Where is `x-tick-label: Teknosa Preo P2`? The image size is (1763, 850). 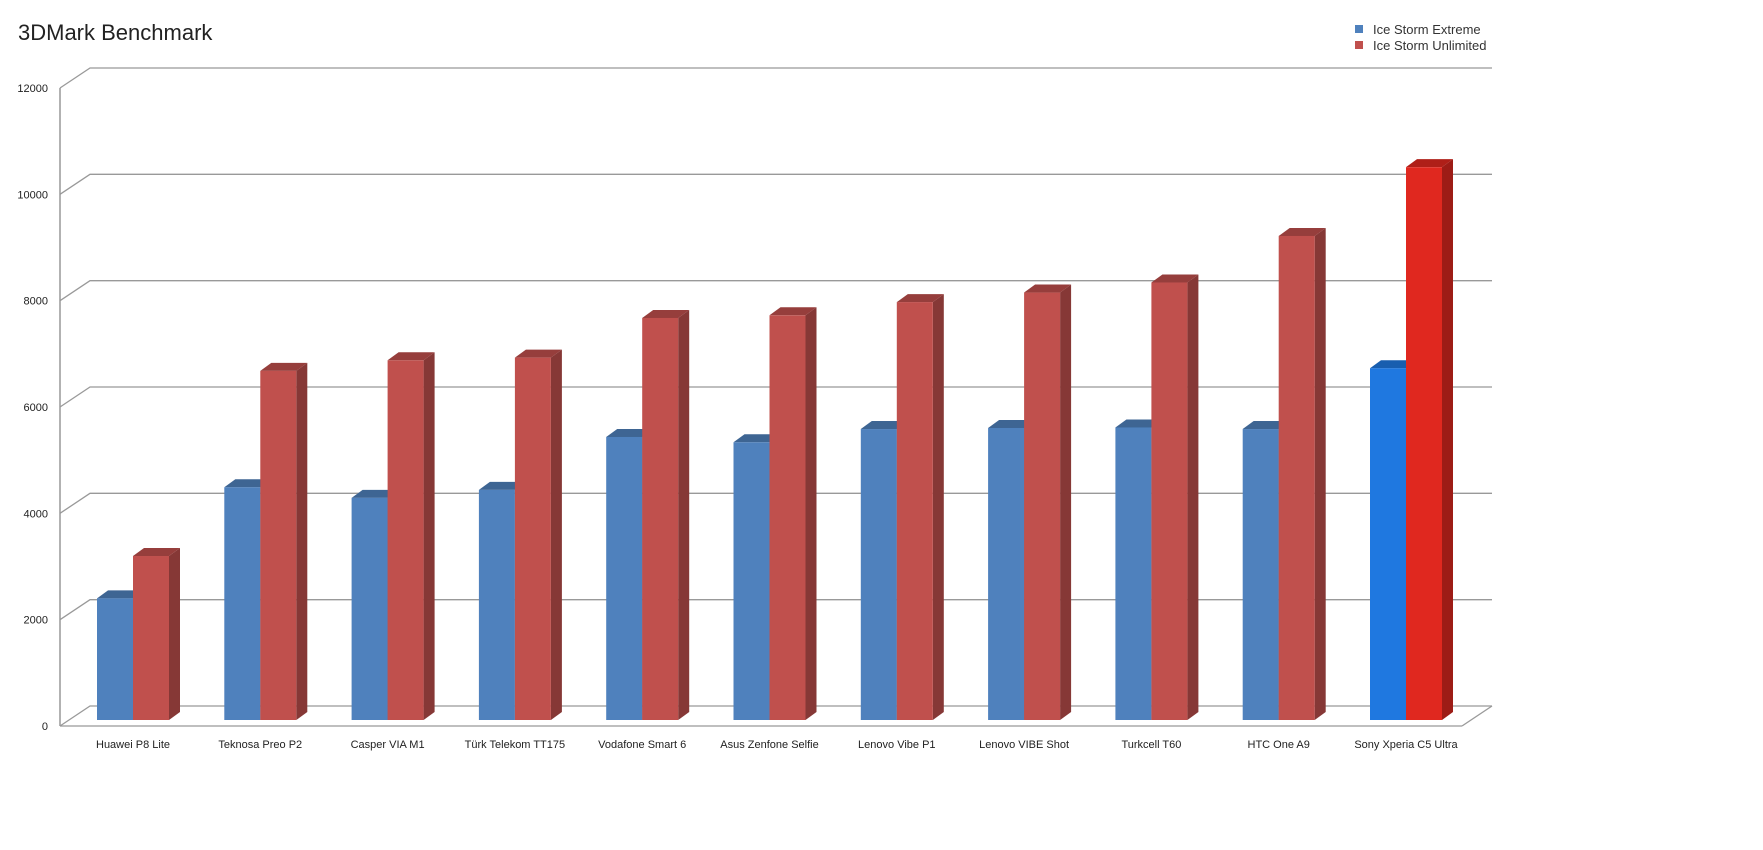 x-tick-label: Teknosa Preo P2 is located at coordinates (260, 745).